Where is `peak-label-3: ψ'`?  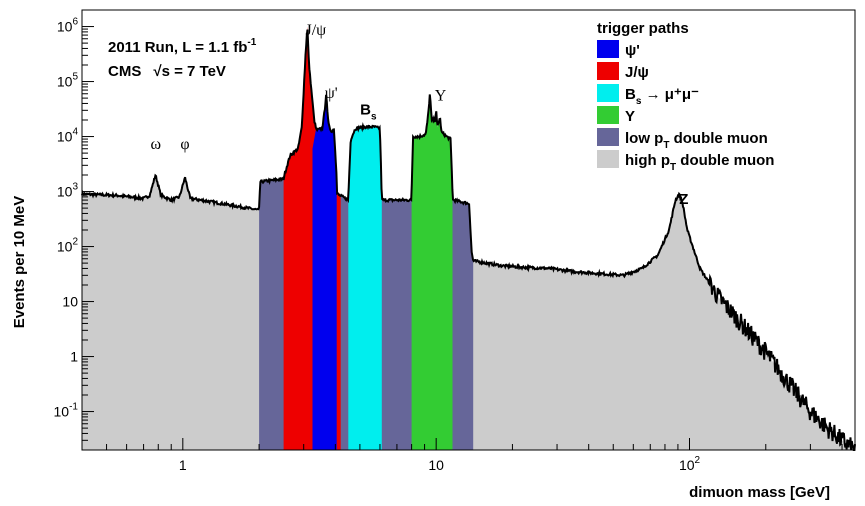 peak-label-3: ψ' is located at coordinates (331, 93).